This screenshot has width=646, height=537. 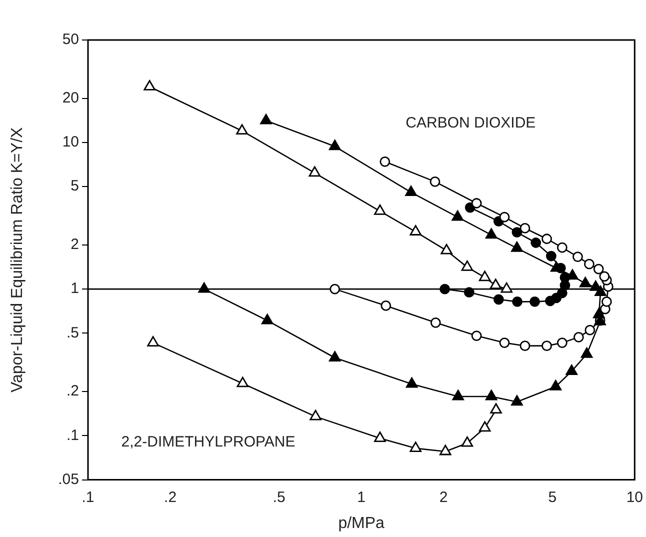 What do you see at coordinates (208, 442) in the screenshot?
I see `annotation: 2,2-DIMETHYLPROPANE` at bounding box center [208, 442].